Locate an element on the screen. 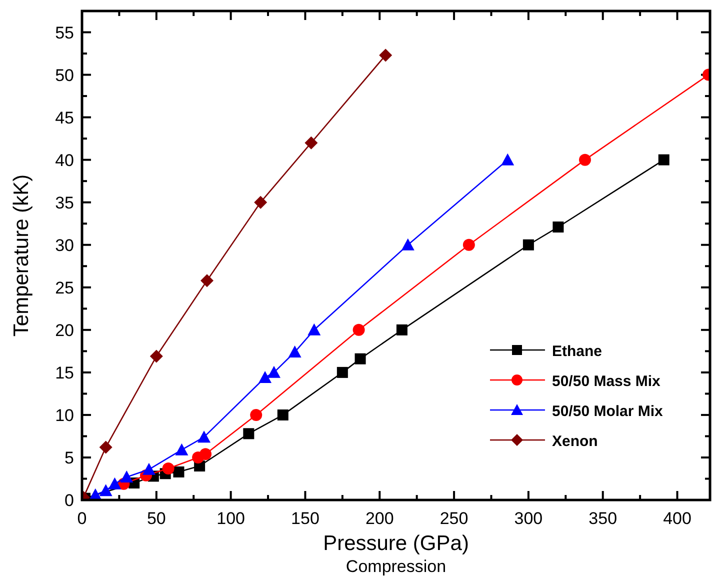  y-tick-label: 50 is located at coordinates (64, 75).